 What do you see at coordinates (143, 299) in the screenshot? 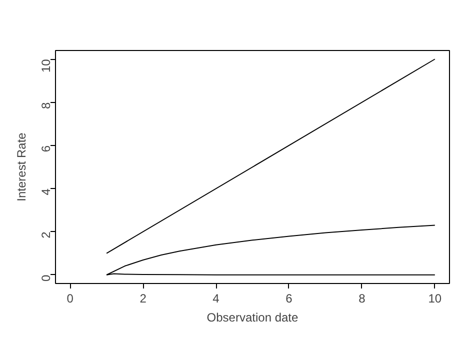
I see `x-tick-label: 2` at bounding box center [143, 299].